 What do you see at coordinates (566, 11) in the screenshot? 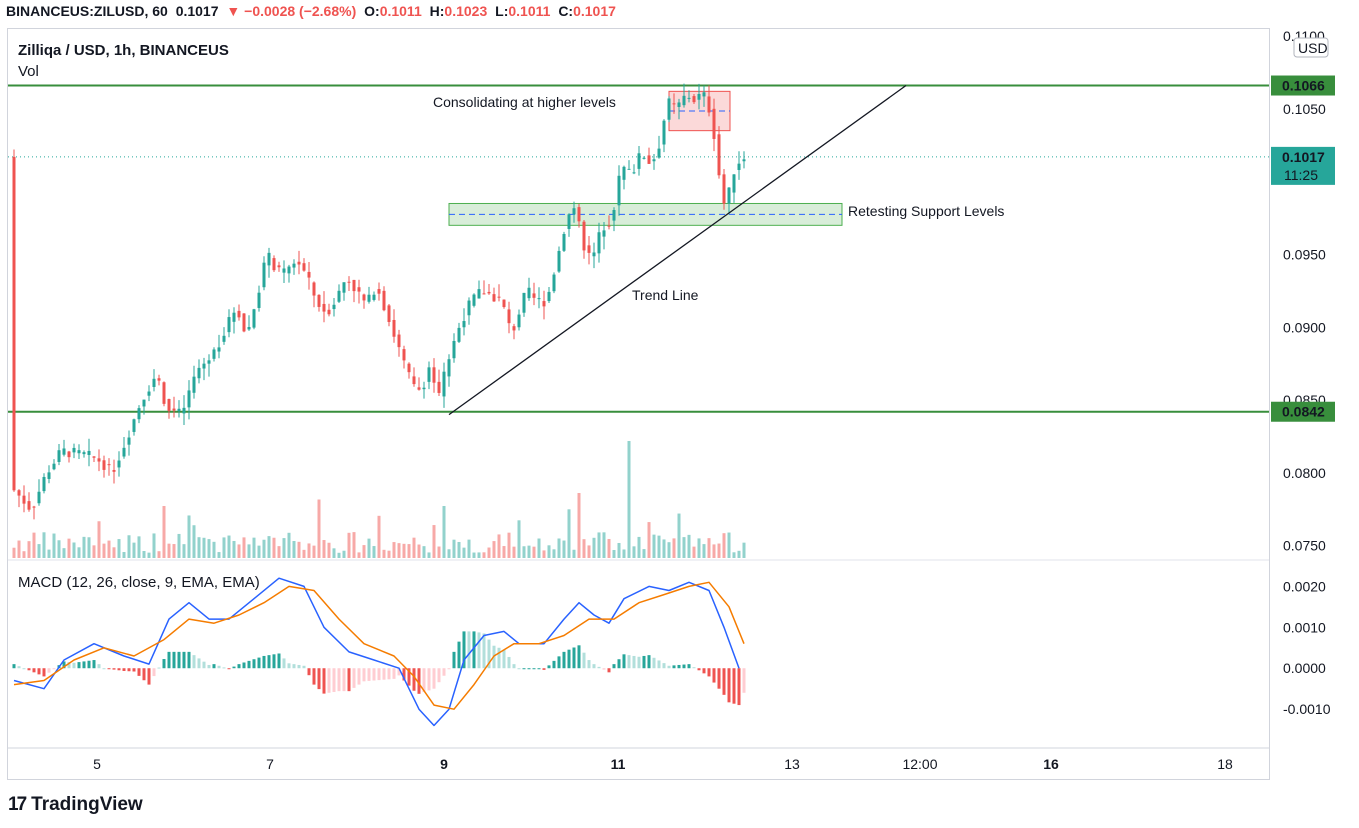
I see `close-label: C:` at bounding box center [566, 11].